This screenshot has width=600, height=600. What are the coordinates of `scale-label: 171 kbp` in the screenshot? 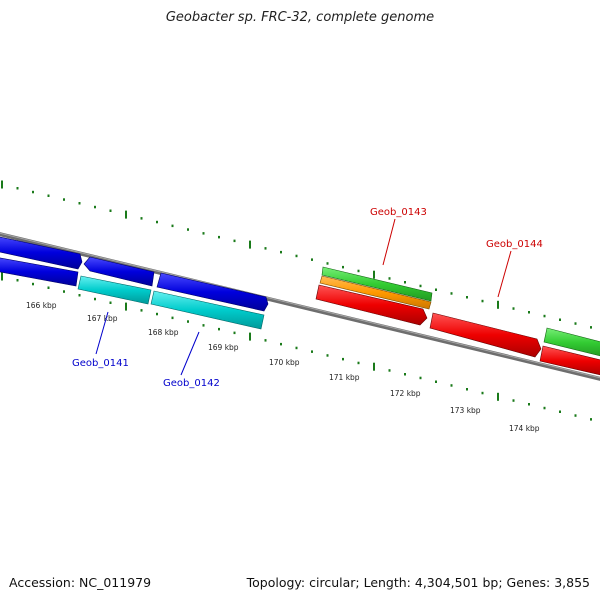 It's located at (344, 377).